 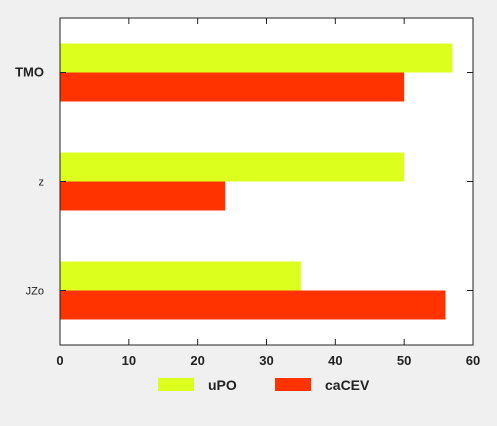 What do you see at coordinates (347, 385) in the screenshot?
I see `legend-label-caCEV: caCEV` at bounding box center [347, 385].